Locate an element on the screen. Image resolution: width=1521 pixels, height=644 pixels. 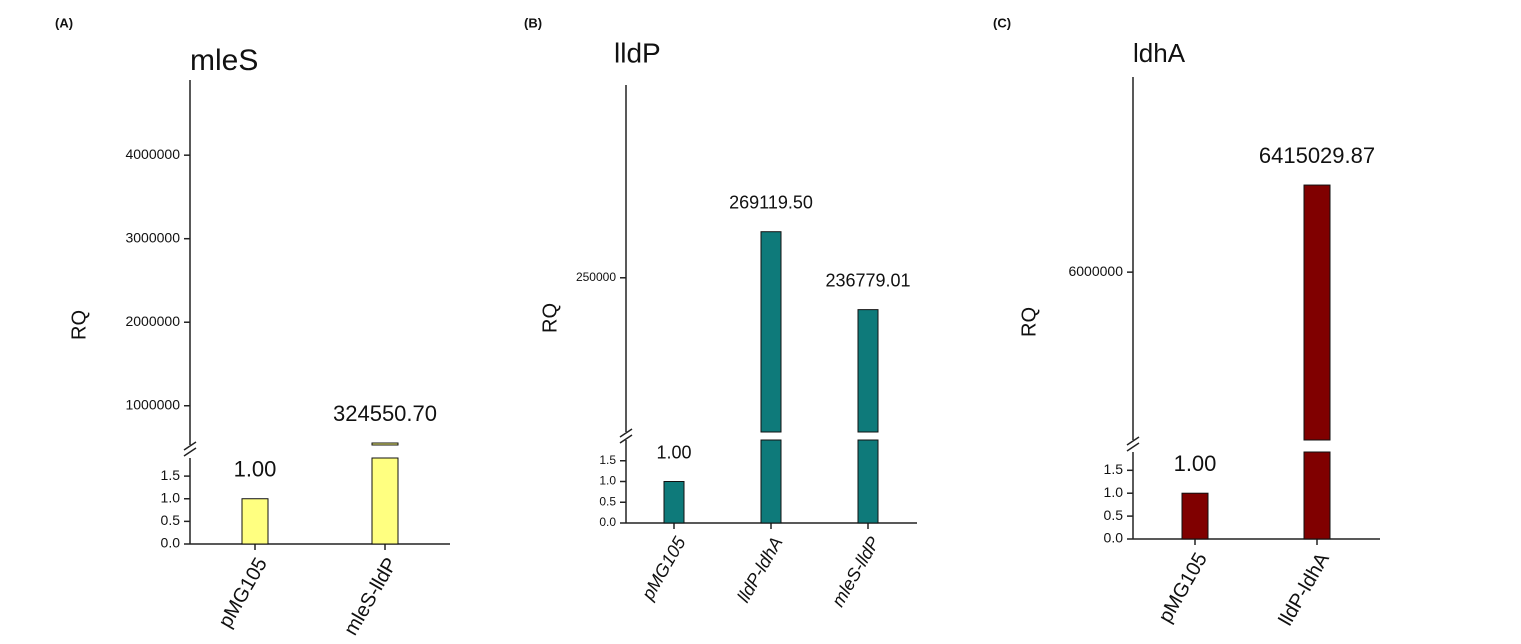
panel-label: (B) is located at coordinates (533, 22).